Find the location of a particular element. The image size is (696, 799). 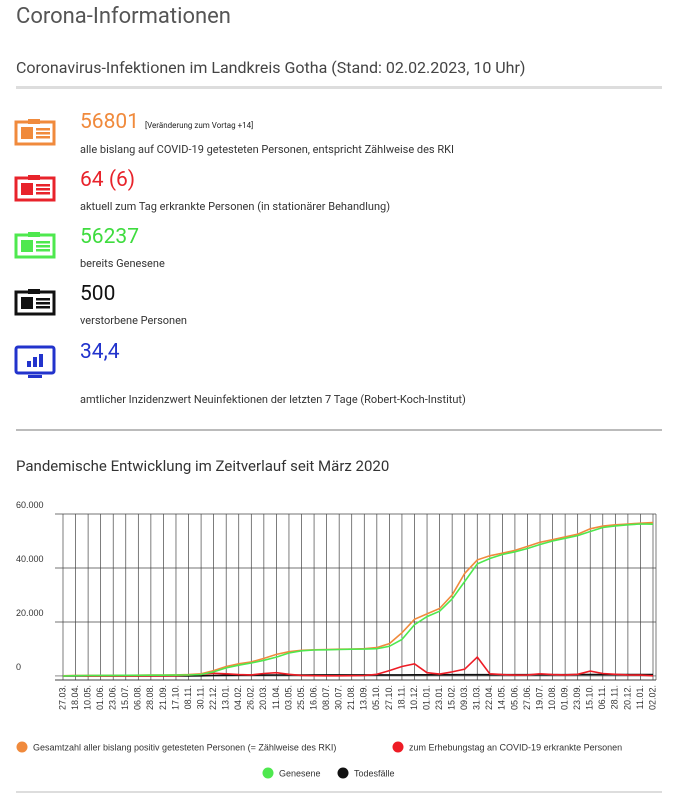

x-tick-label: 10.12. is located at coordinates (414, 697).